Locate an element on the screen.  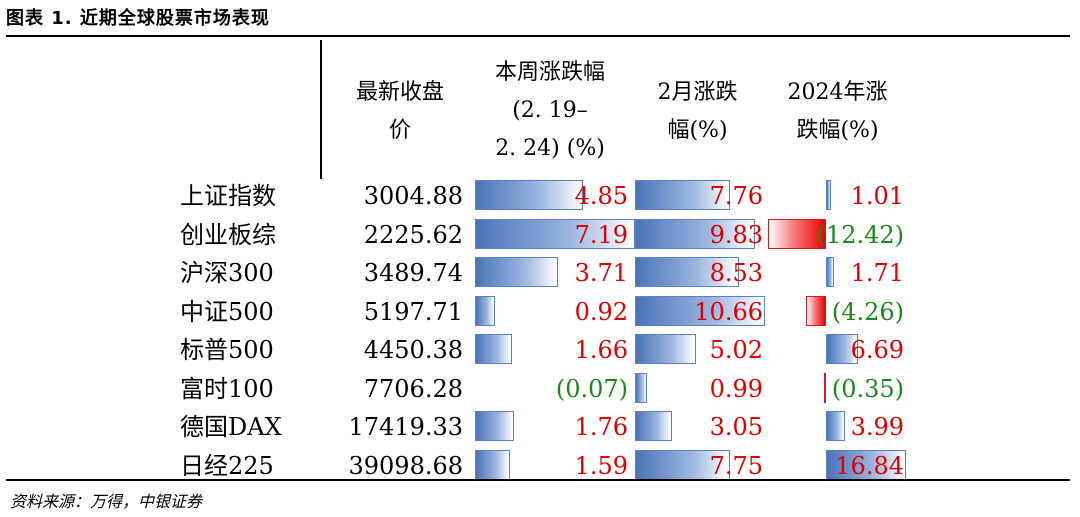
header-ytd-line1: 2024年涨 is located at coordinates (837, 92).